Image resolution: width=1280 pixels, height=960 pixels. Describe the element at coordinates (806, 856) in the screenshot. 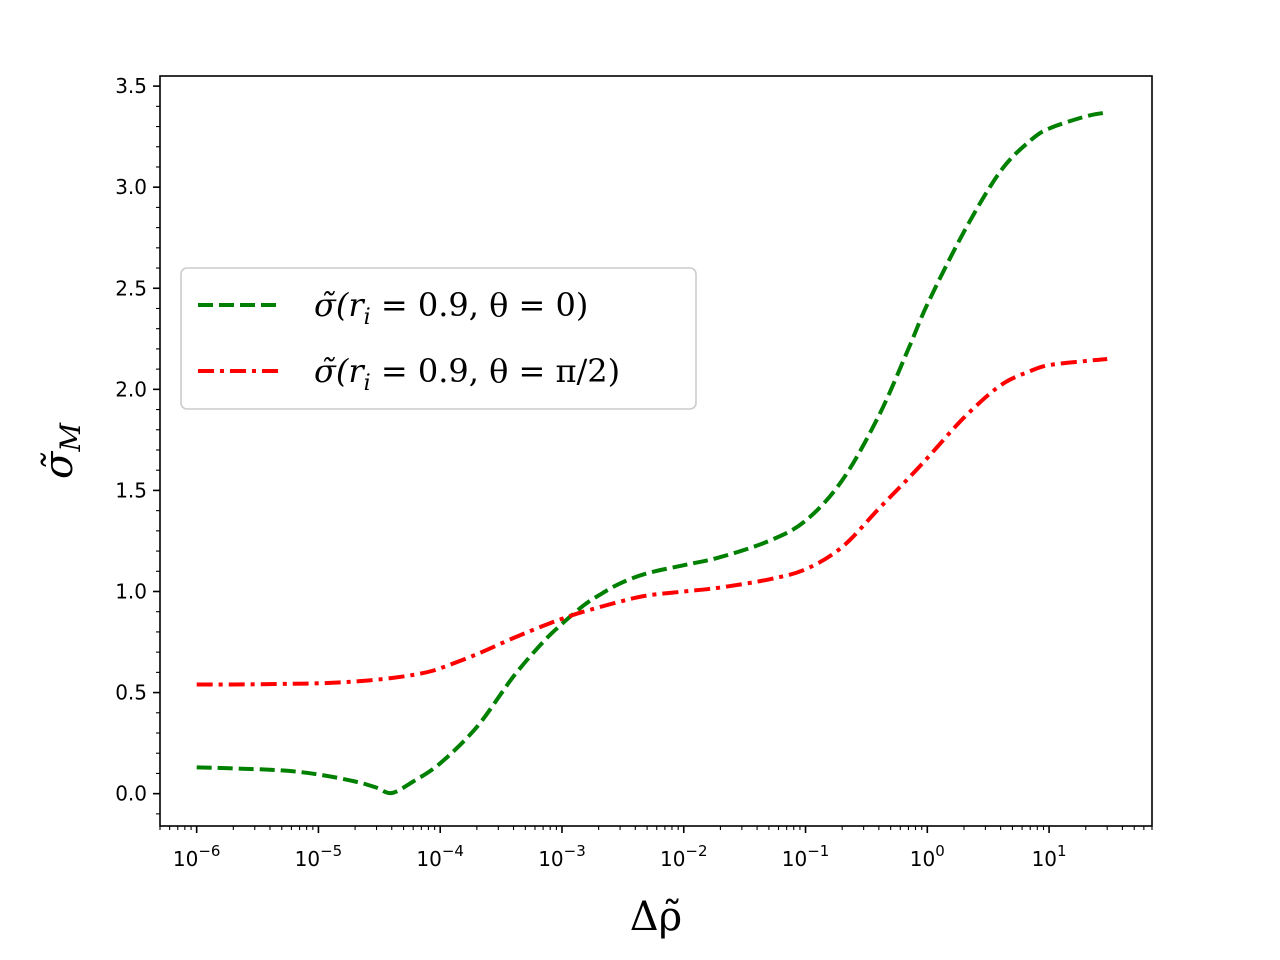

I see `x-tick-label: 10⁻¹` at that location.